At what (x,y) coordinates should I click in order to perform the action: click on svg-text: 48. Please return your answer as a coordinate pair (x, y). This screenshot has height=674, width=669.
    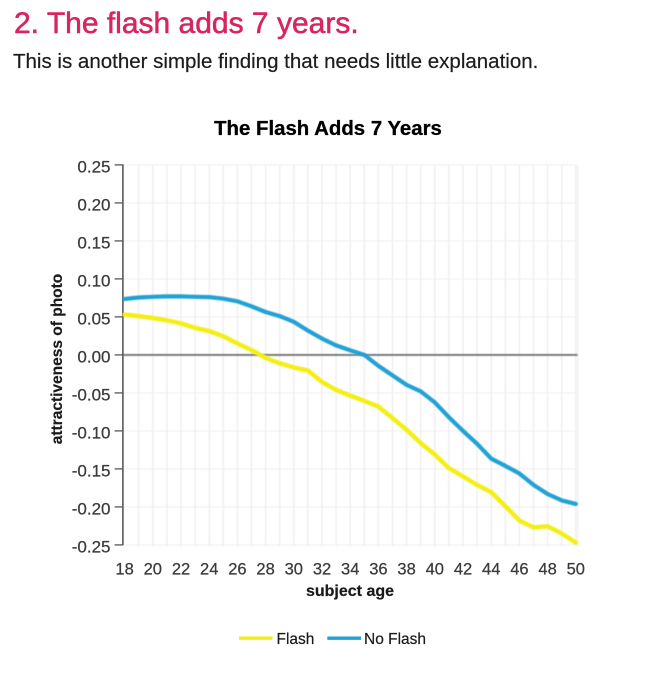
    Looking at the image, I should click on (547, 569).